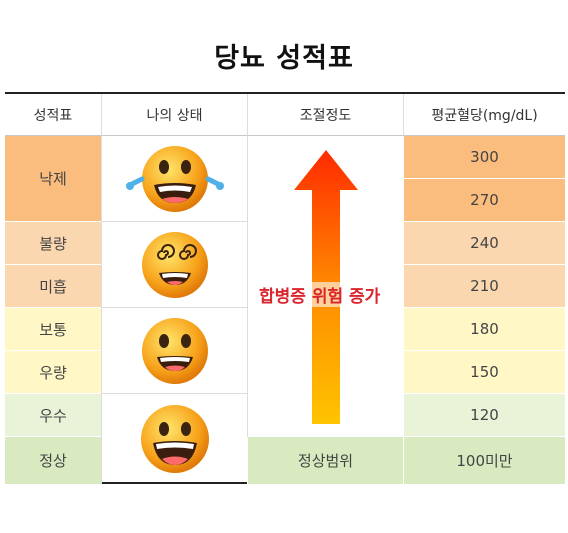 This screenshot has height=533, width=568. What do you see at coordinates (53, 329) in the screenshot?
I see `grade-average: 보통` at bounding box center [53, 329].